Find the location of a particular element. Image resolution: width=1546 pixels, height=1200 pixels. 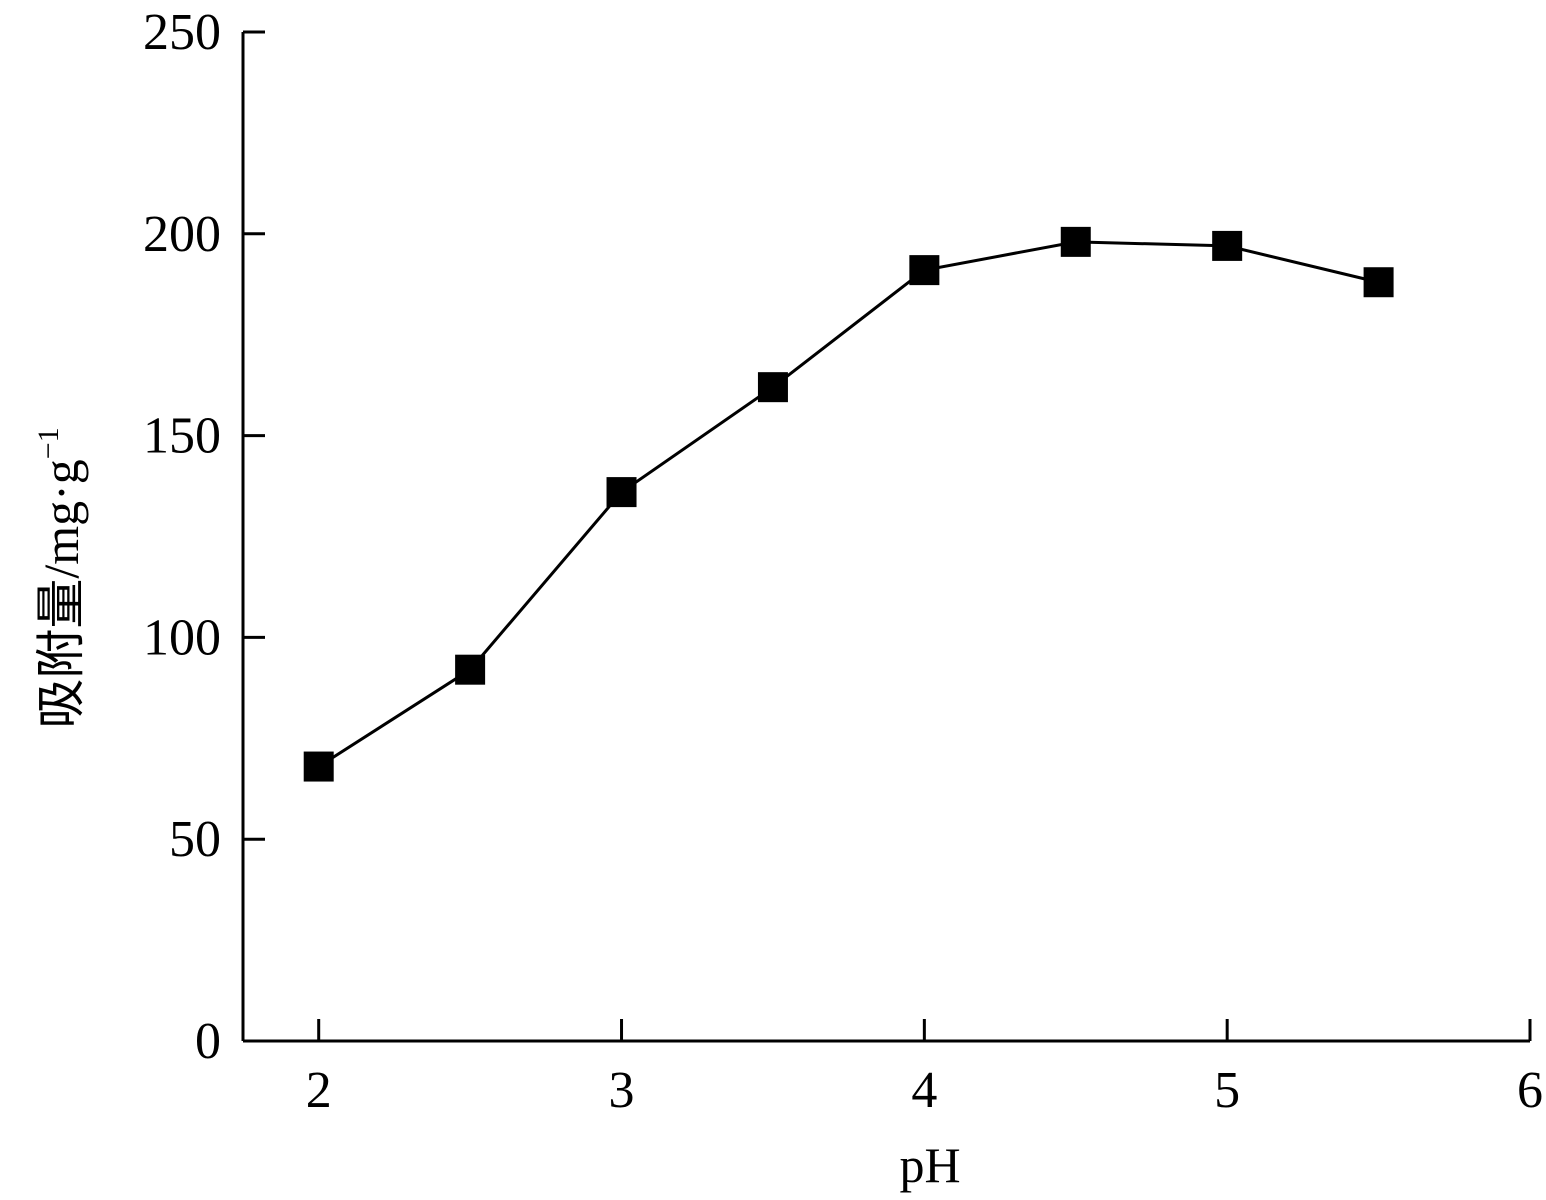

y-tick-label: 50 is located at coordinates (195, 839).